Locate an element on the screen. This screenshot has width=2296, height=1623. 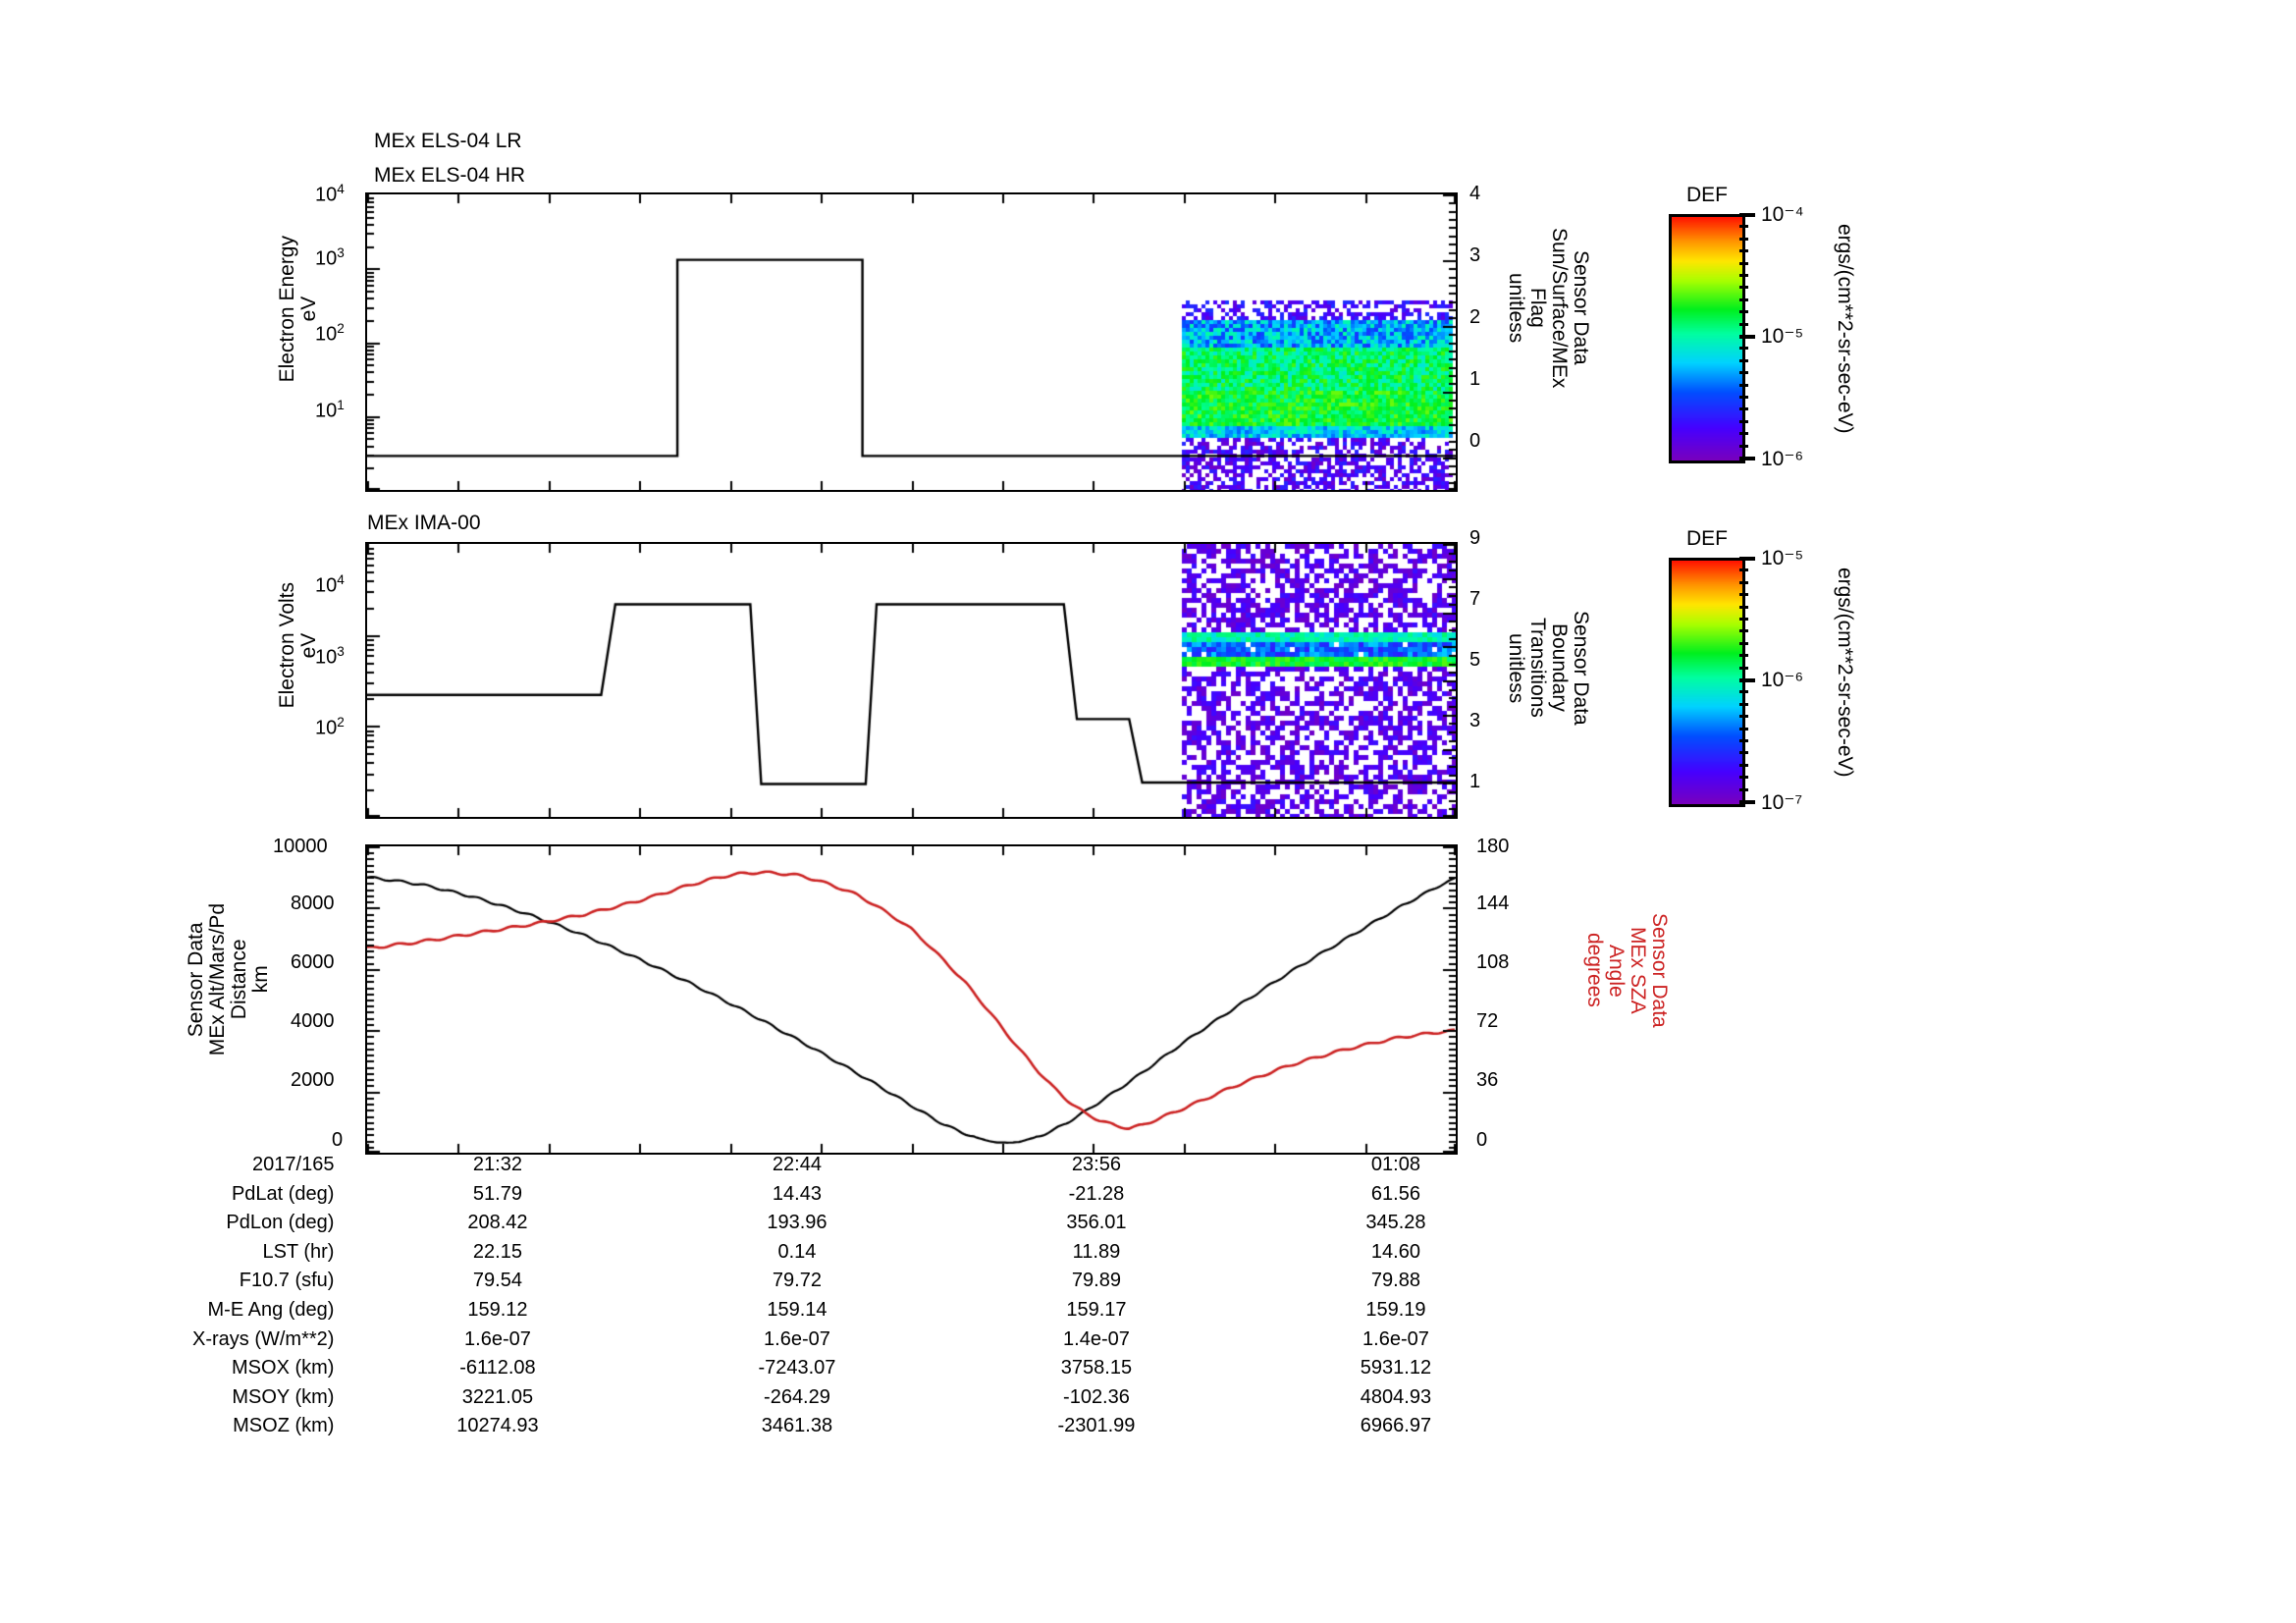
colorbar1-tick-bottom: 10⁻⁶ is located at coordinates (1782, 459).